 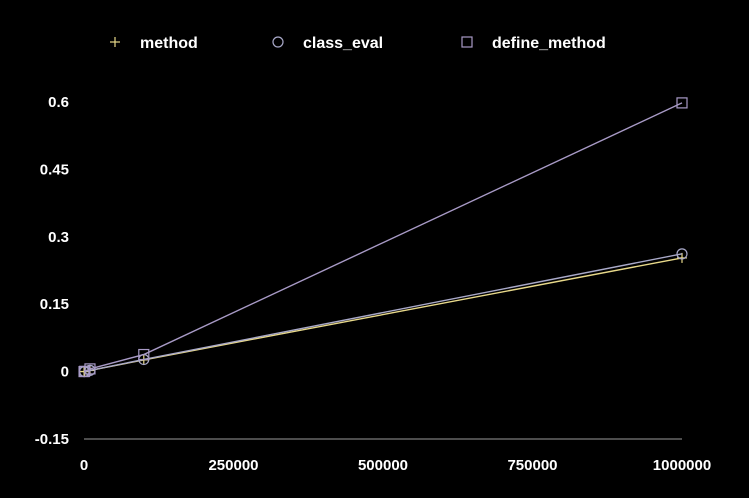 I want to click on y-tick-label: -0.15, so click(x=52, y=439).